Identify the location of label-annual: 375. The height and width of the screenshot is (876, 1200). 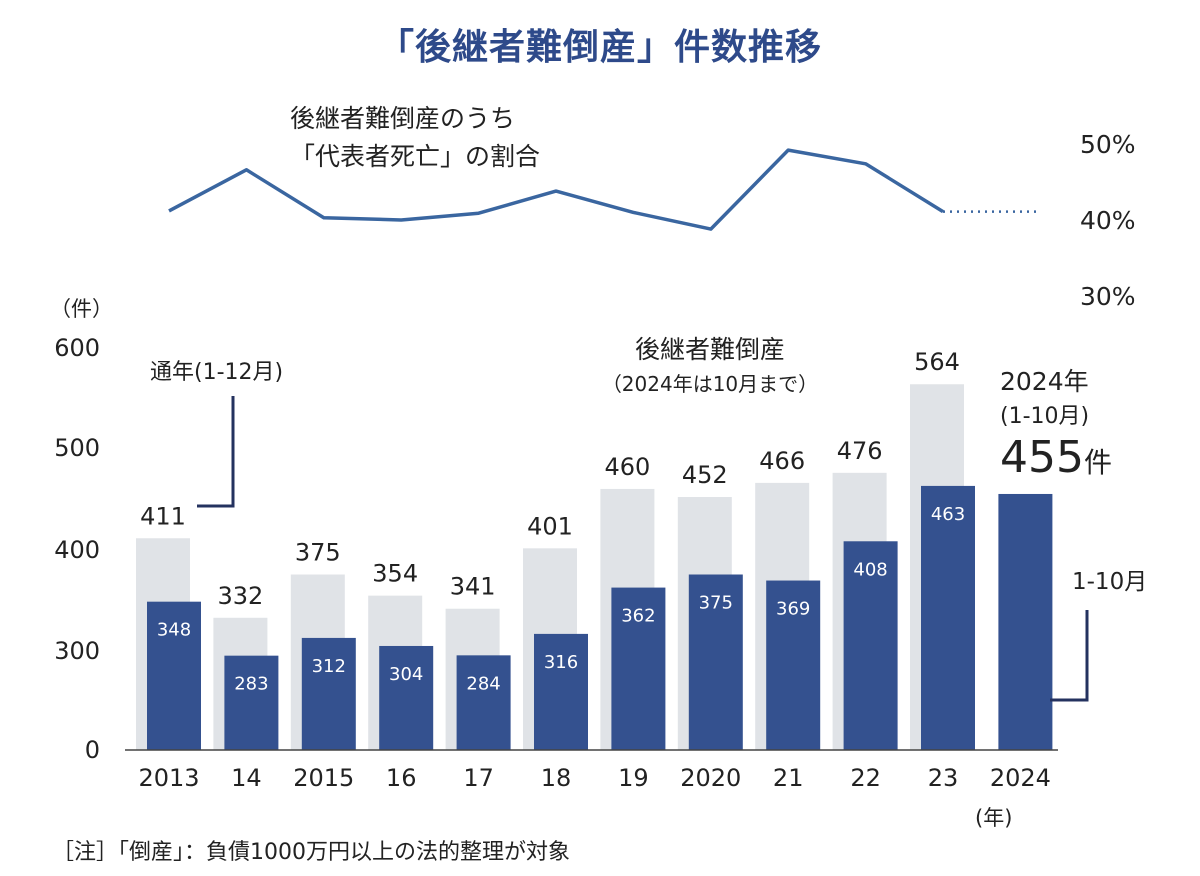
(318, 553).